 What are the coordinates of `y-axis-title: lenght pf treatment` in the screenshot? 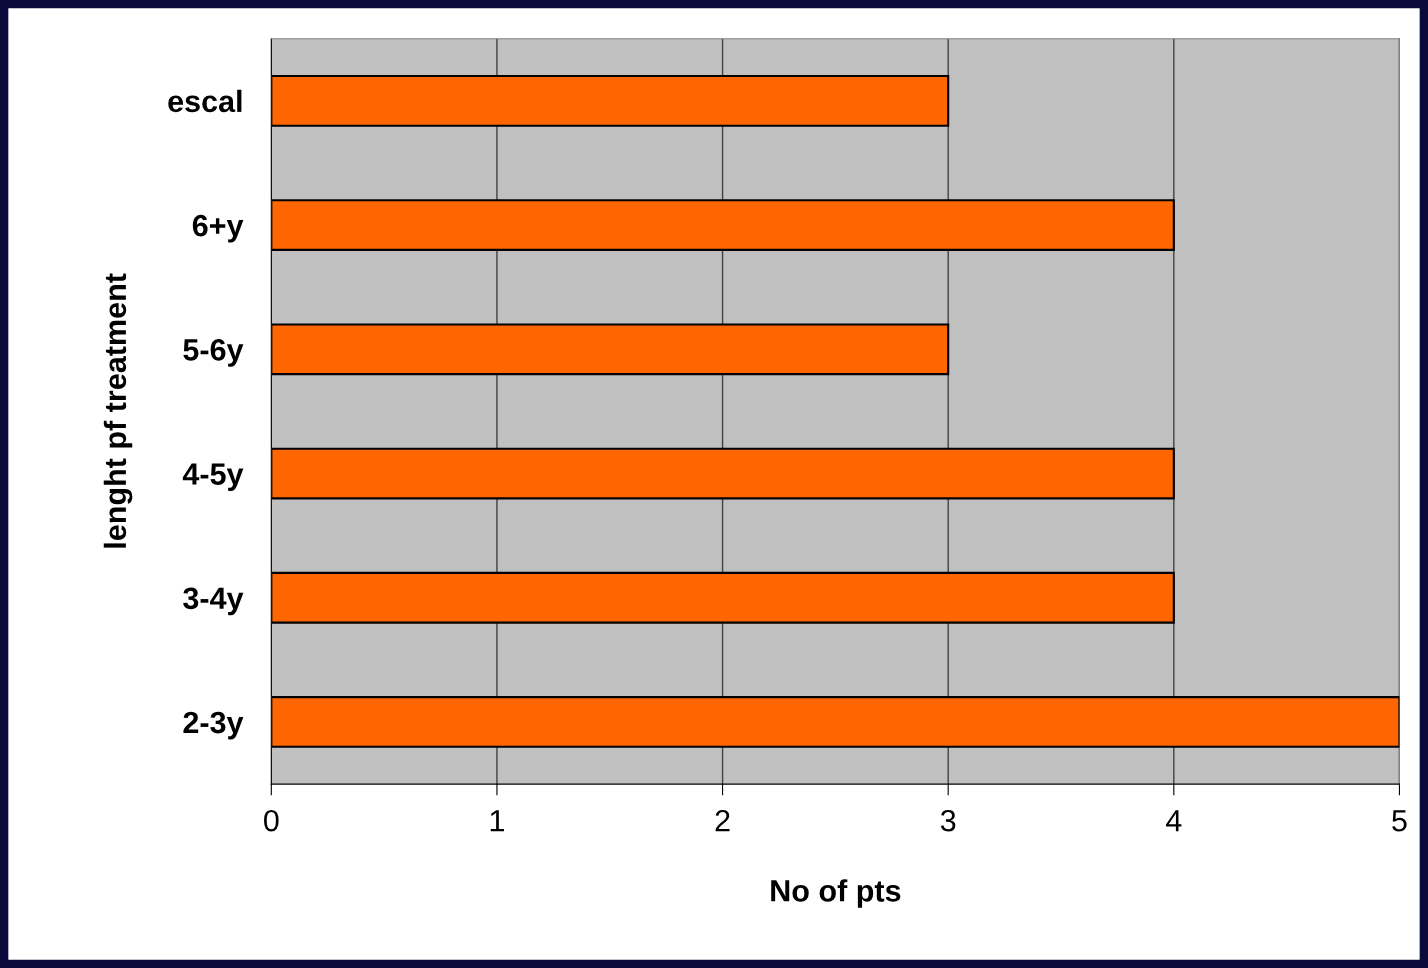 It's located at (118, 410).